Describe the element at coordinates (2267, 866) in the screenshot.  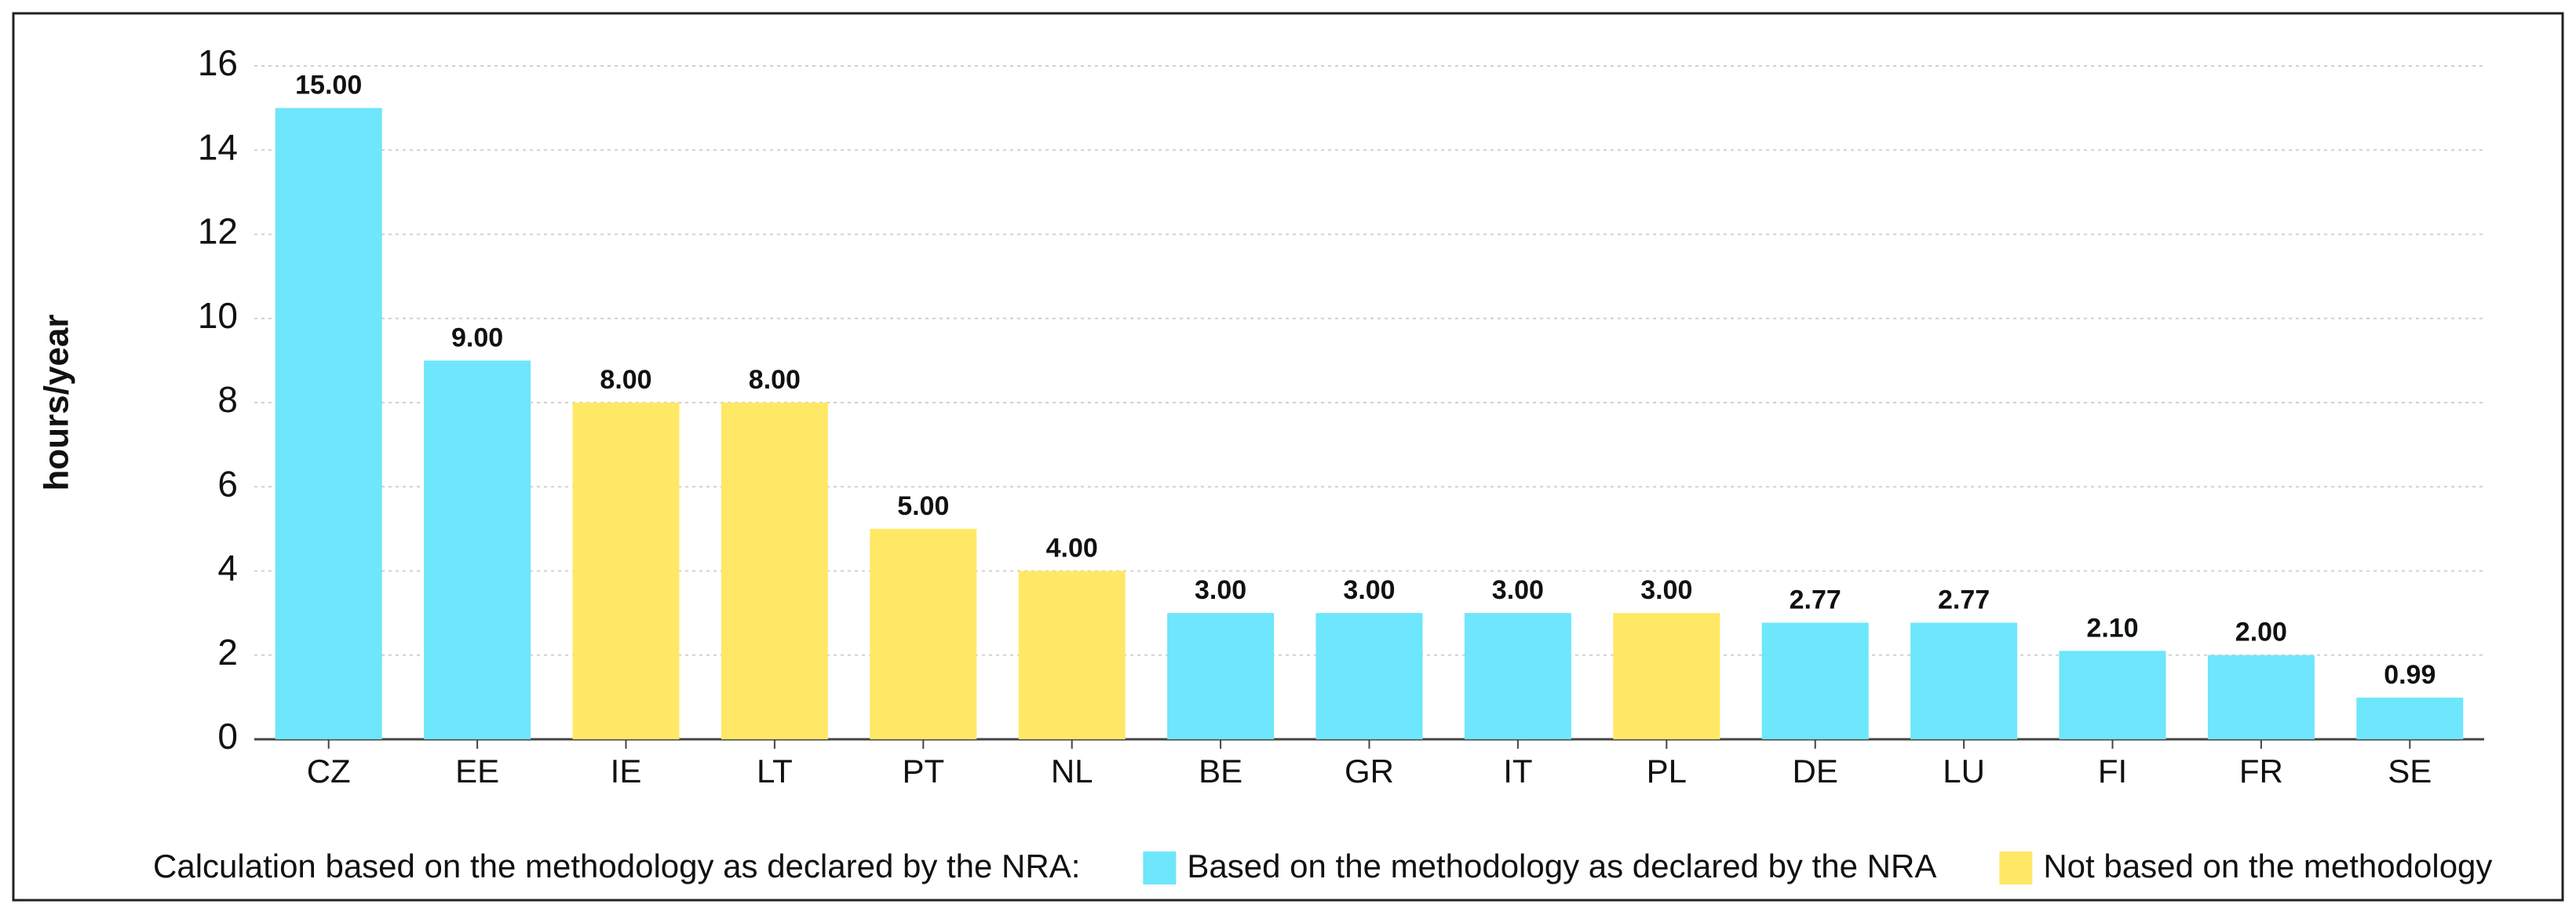
I see `legend-label: Not based on the methodology` at that location.